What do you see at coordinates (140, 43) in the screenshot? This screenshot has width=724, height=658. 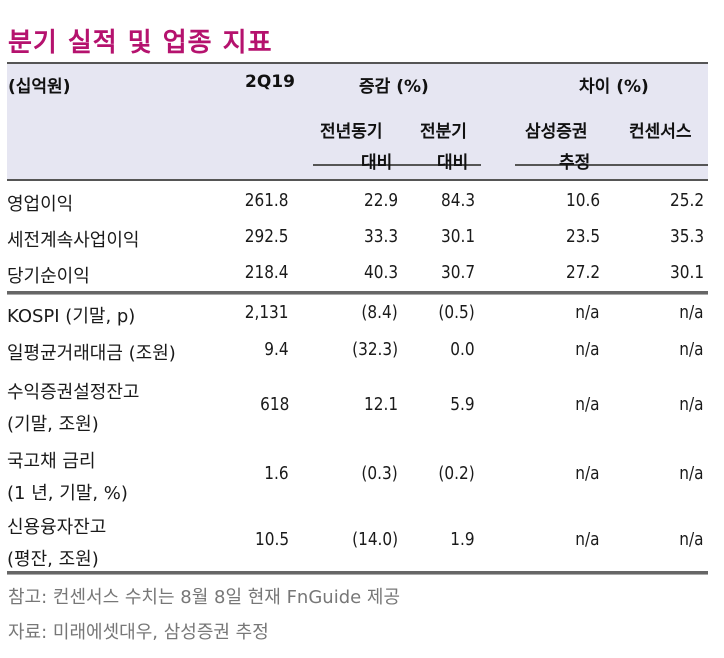 I see `table-title: 분기 실적 및 업종 지표` at bounding box center [140, 43].